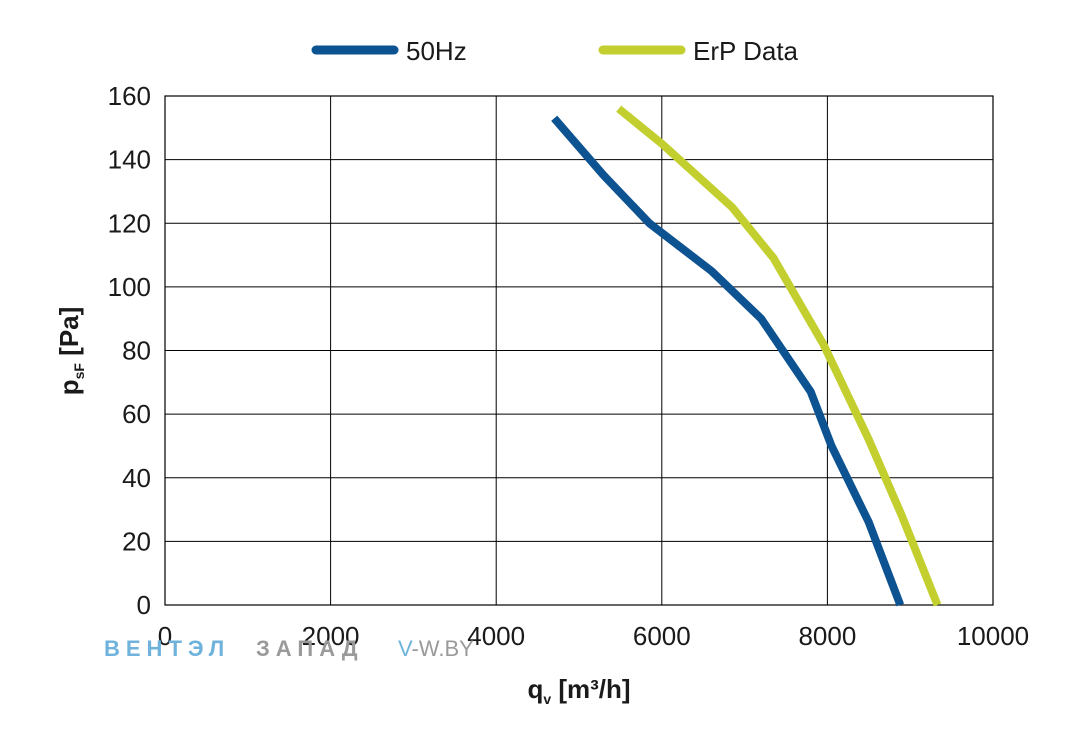 The image size is (1080, 729). I want to click on watermark-brand-gray: ЗАПАД, so click(310, 648).